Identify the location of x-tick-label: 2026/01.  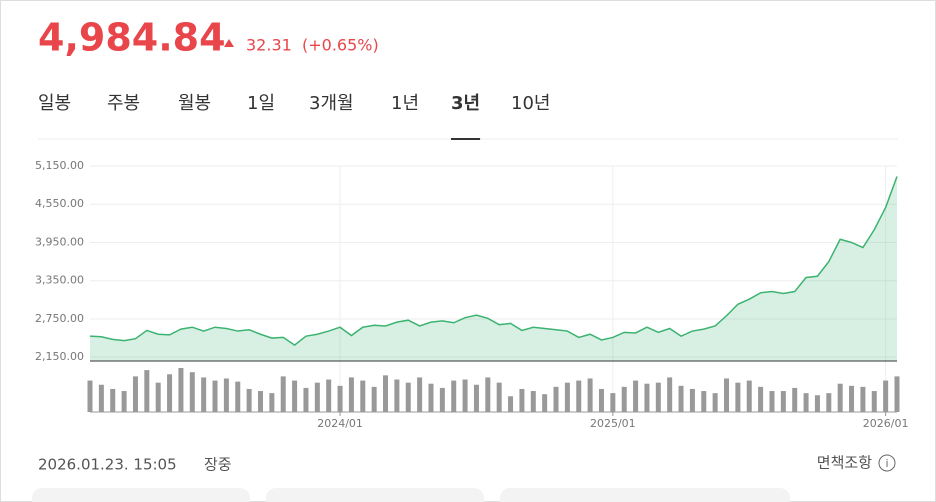
(886, 423).